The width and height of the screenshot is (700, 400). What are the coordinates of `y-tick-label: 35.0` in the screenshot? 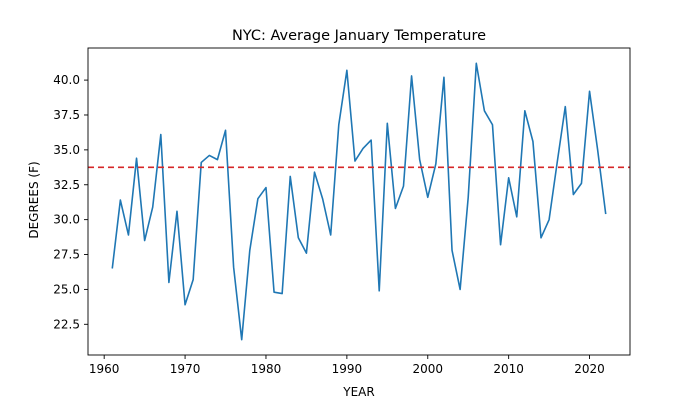 It's located at (66, 150).